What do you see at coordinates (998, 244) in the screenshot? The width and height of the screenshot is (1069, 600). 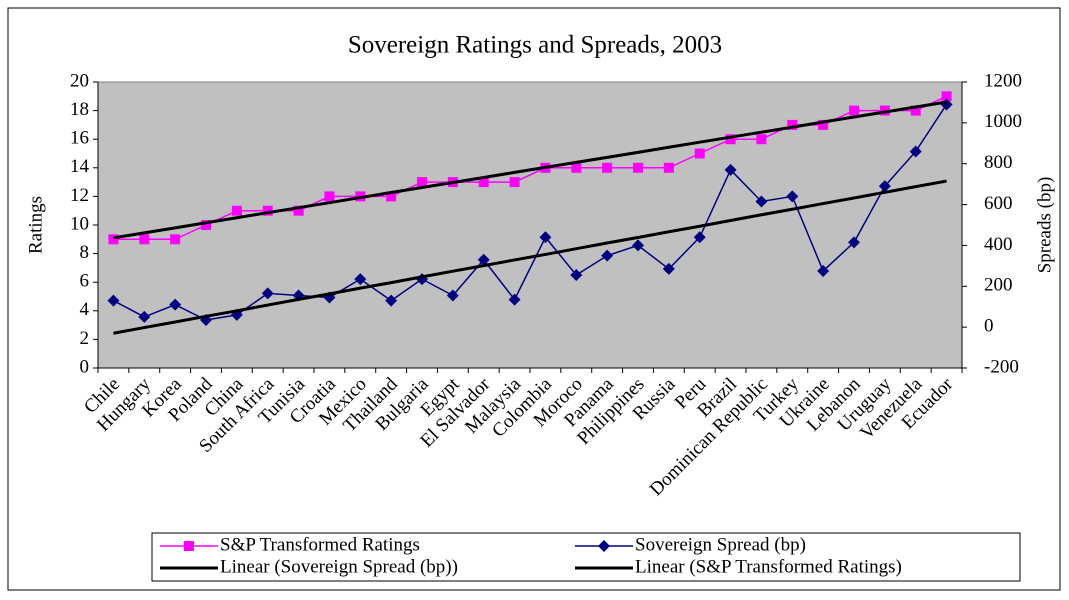 I see `y2-tick-label: 400` at bounding box center [998, 244].